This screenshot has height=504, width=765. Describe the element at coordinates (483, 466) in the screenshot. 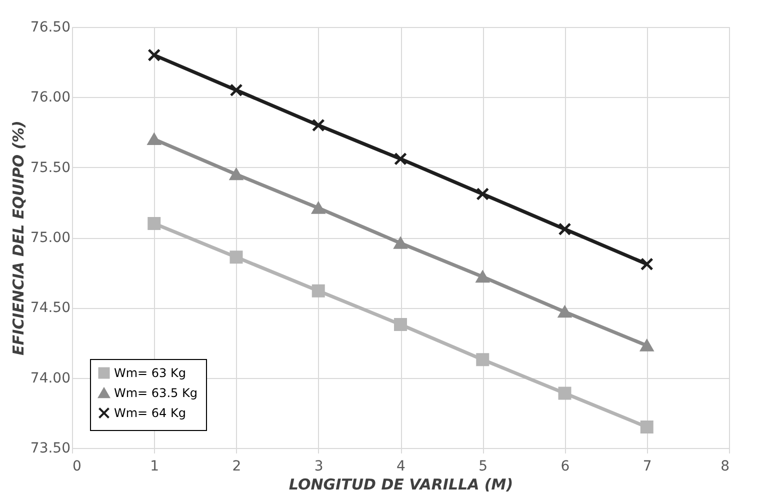

I see `x-tick-label: 5` at that location.